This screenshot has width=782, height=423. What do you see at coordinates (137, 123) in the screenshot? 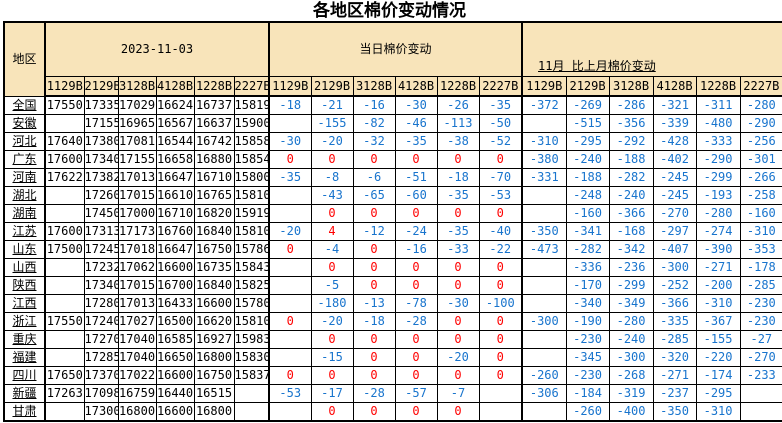
I see `price-cell: 16965` at bounding box center [137, 123].